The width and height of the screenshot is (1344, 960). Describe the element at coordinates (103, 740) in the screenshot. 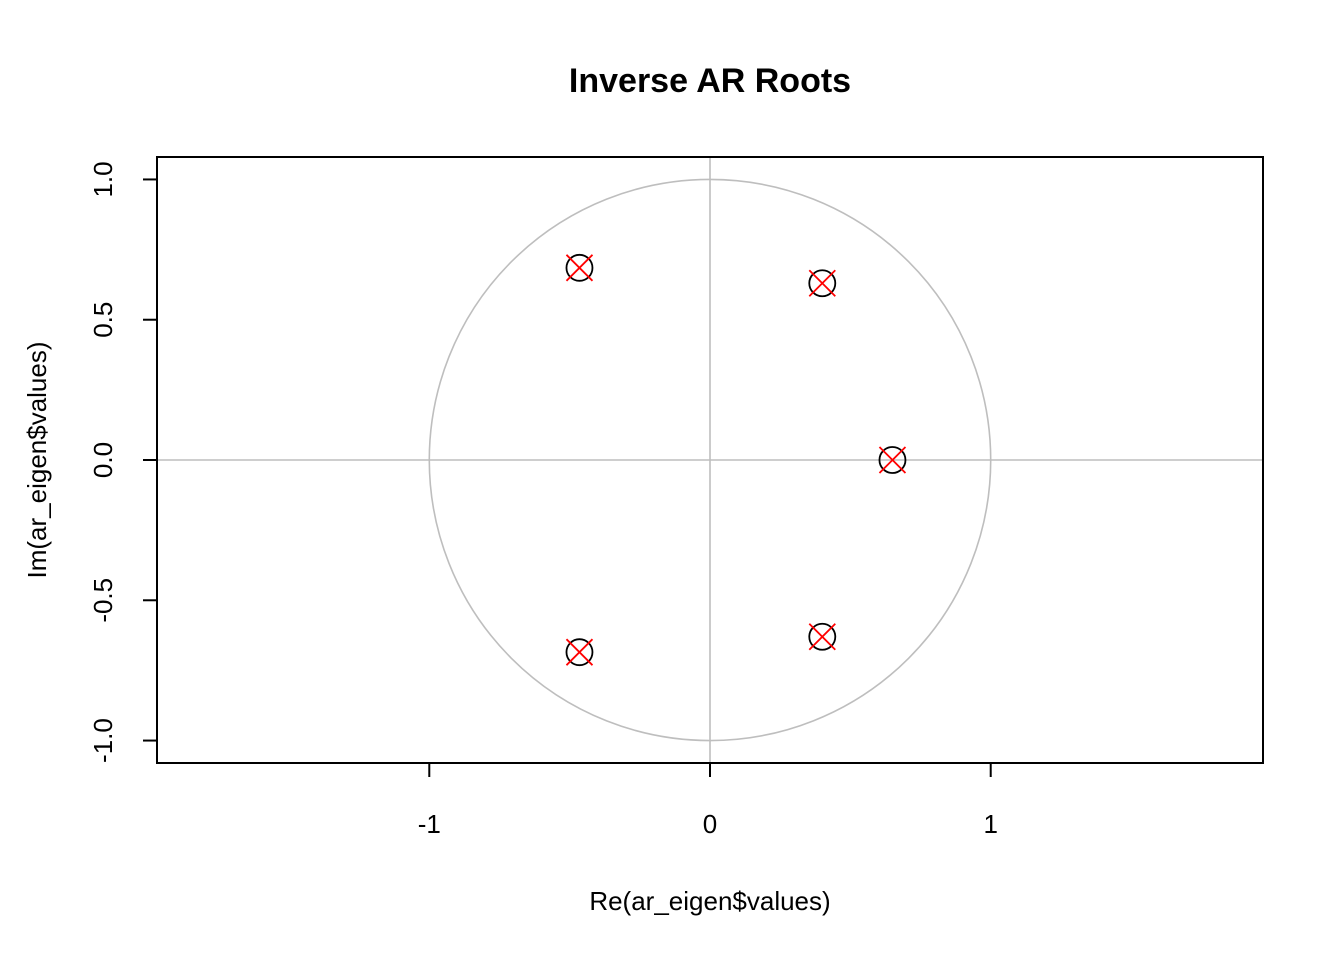

I see `y-tick-label: -1.0` at that location.